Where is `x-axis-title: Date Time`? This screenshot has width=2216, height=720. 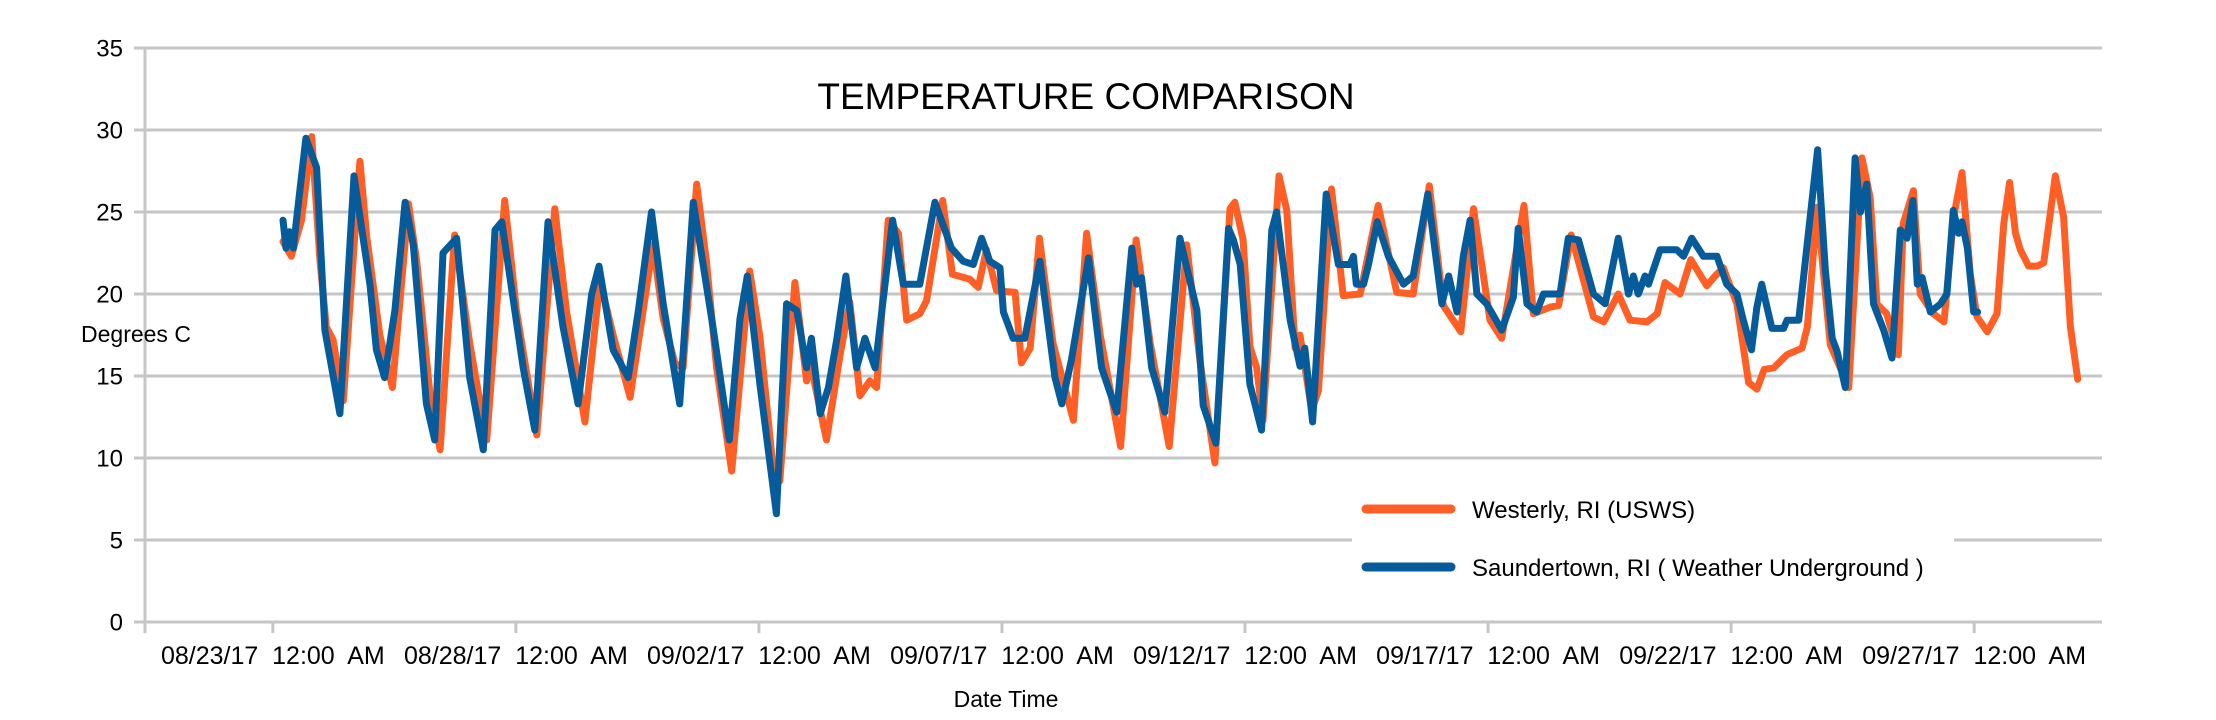 x-axis-title: Date Time is located at coordinates (1006, 699).